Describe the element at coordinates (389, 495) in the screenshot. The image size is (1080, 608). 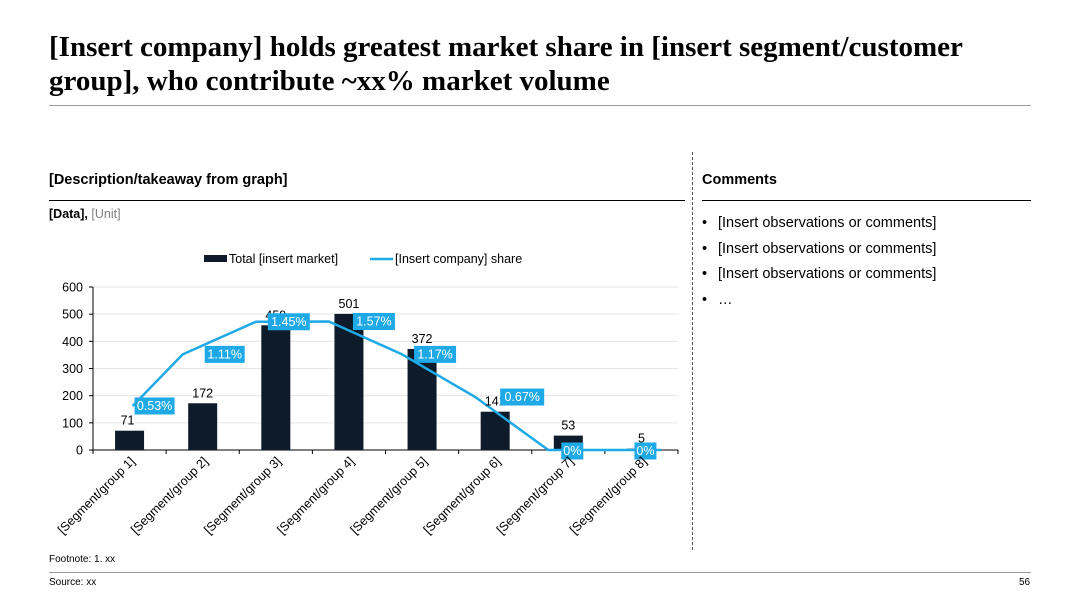
I see `category-label: [Segment/group 5]` at that location.